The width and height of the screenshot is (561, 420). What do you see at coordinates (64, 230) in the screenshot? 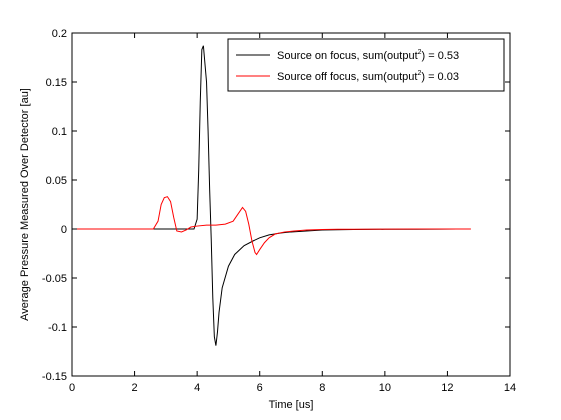
I see `y-tick-label: 0` at bounding box center [64, 230].